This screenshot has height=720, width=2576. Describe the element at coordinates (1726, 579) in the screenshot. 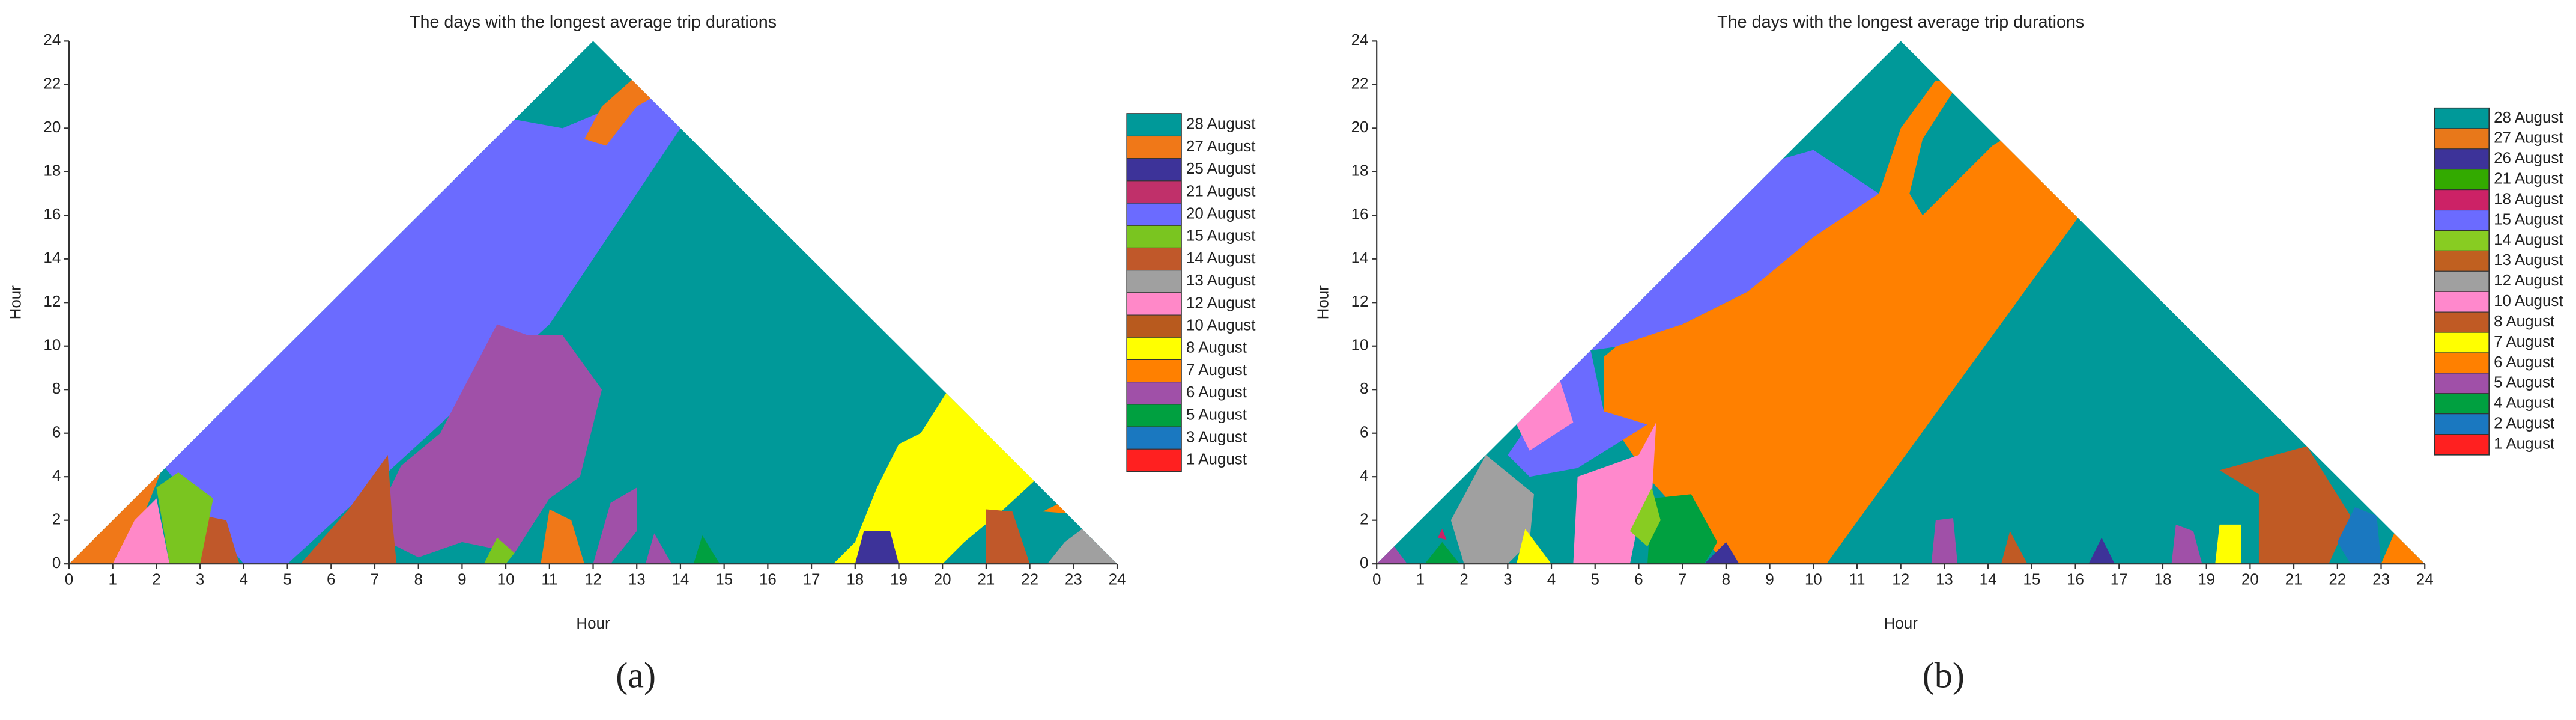

I see `x-tick-label: 8` at that location.